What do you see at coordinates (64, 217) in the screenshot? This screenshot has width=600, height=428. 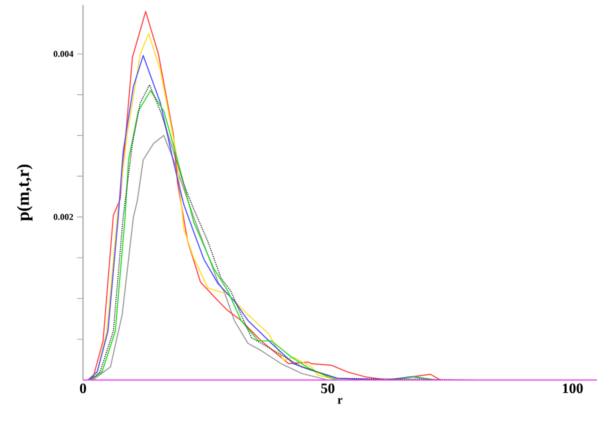 I see `y-tick-label: 0.002` at bounding box center [64, 217].